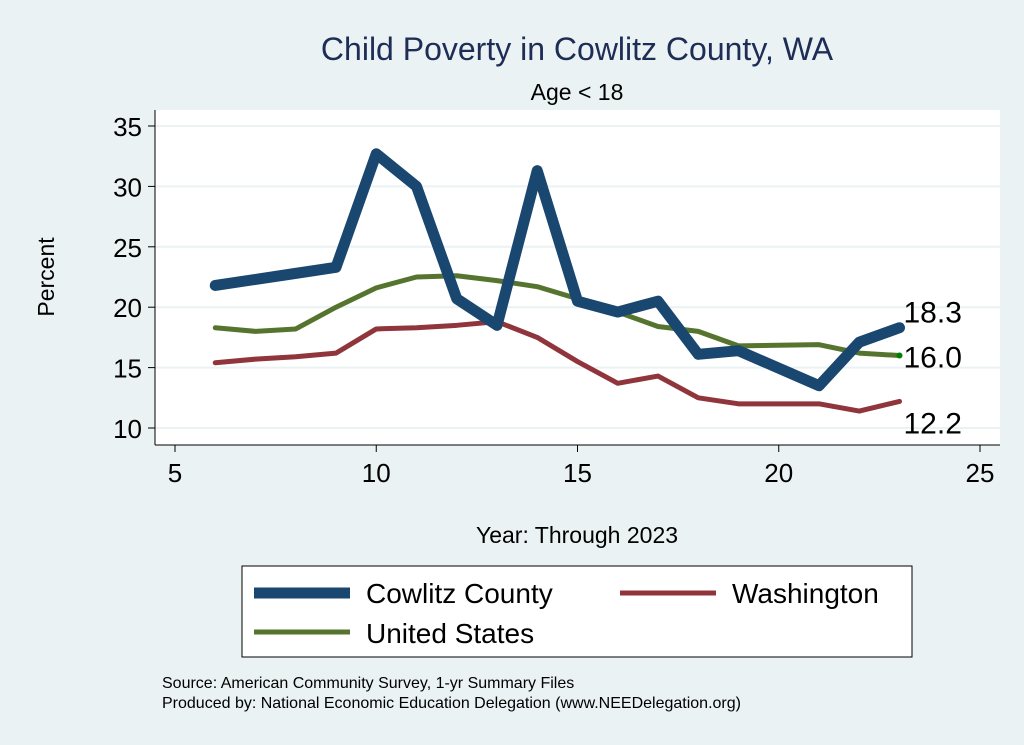 The height and width of the screenshot is (745, 1024). Describe the element at coordinates (577, 49) in the screenshot. I see `chart-title: Child Poverty in Cowlitz County, WA` at that location.